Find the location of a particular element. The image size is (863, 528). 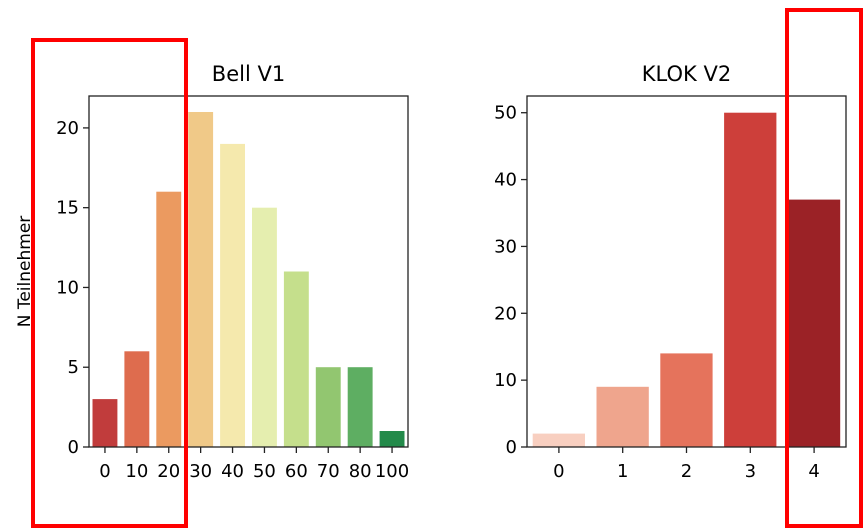

x-tick-label: 70 is located at coordinates (328, 471).